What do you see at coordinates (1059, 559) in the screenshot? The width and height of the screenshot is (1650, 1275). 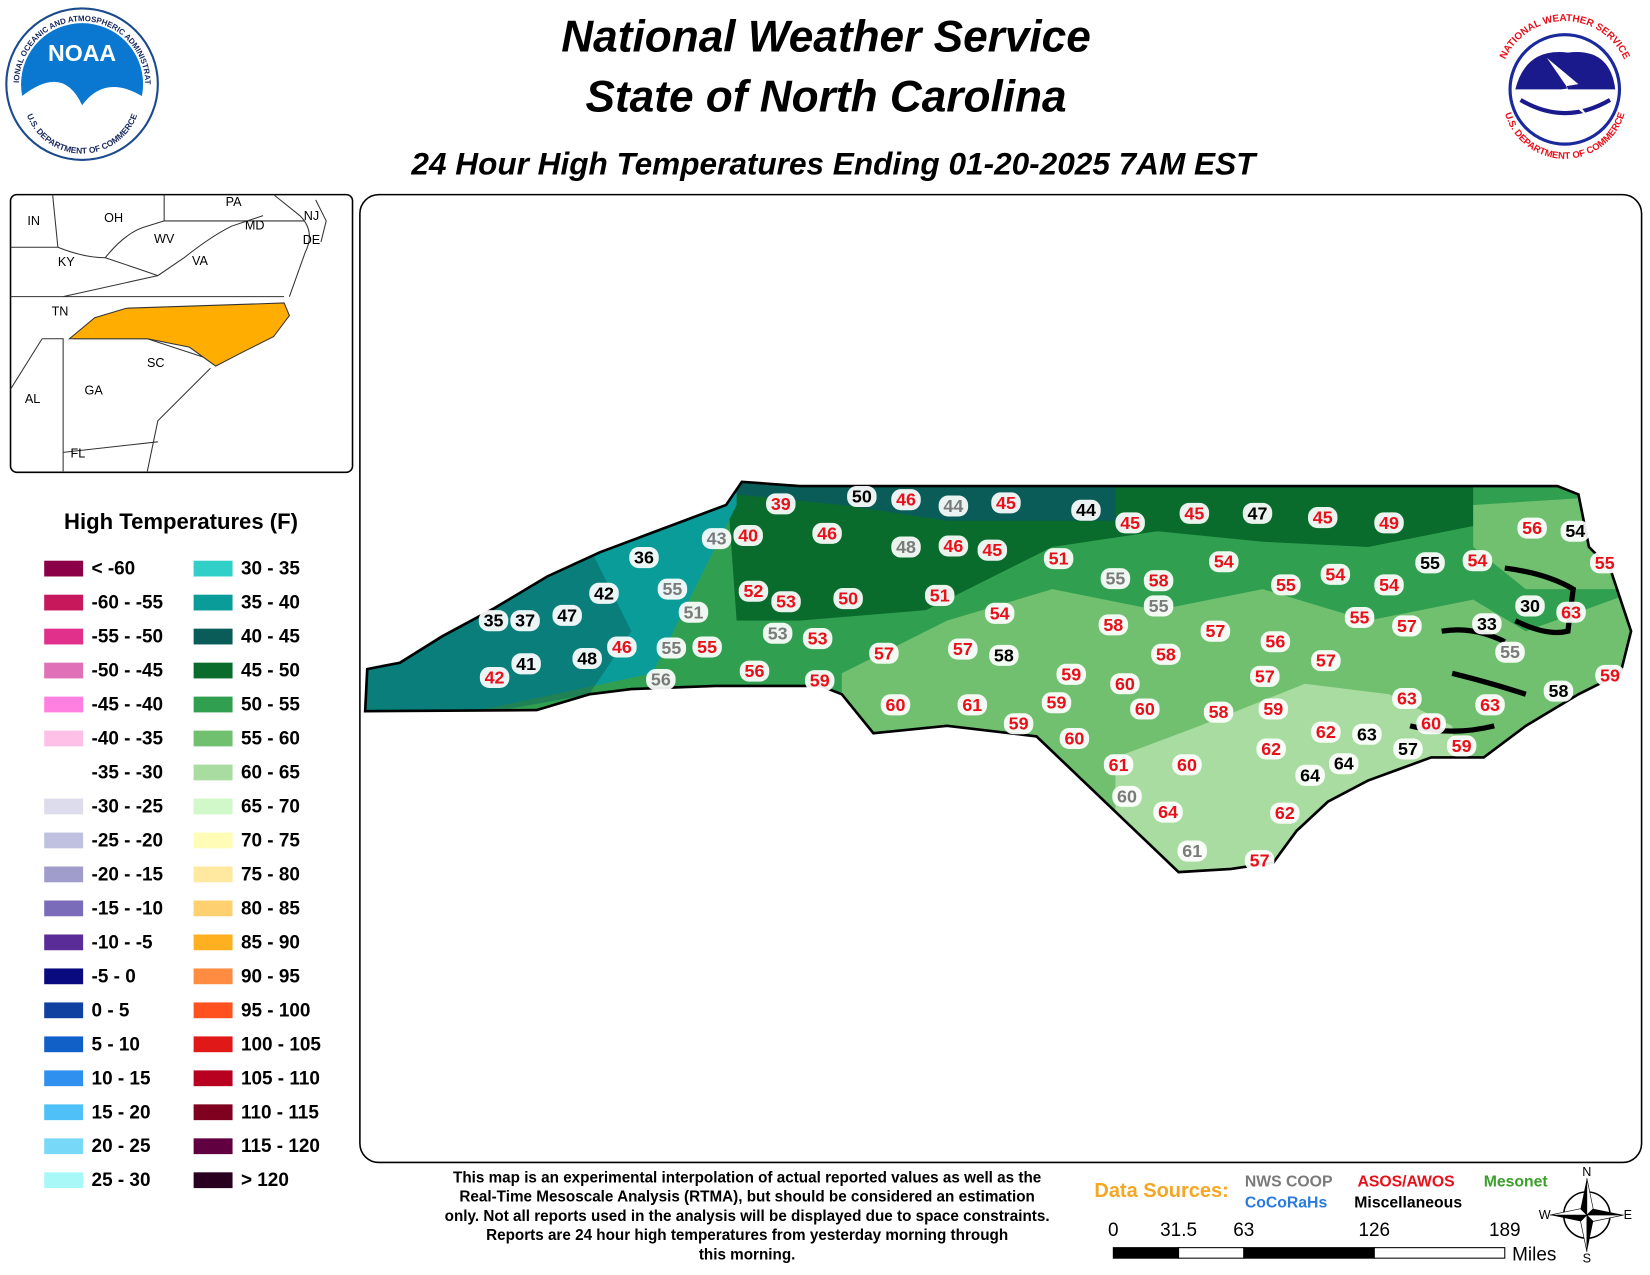 I see `station-value: 51` at bounding box center [1059, 559].